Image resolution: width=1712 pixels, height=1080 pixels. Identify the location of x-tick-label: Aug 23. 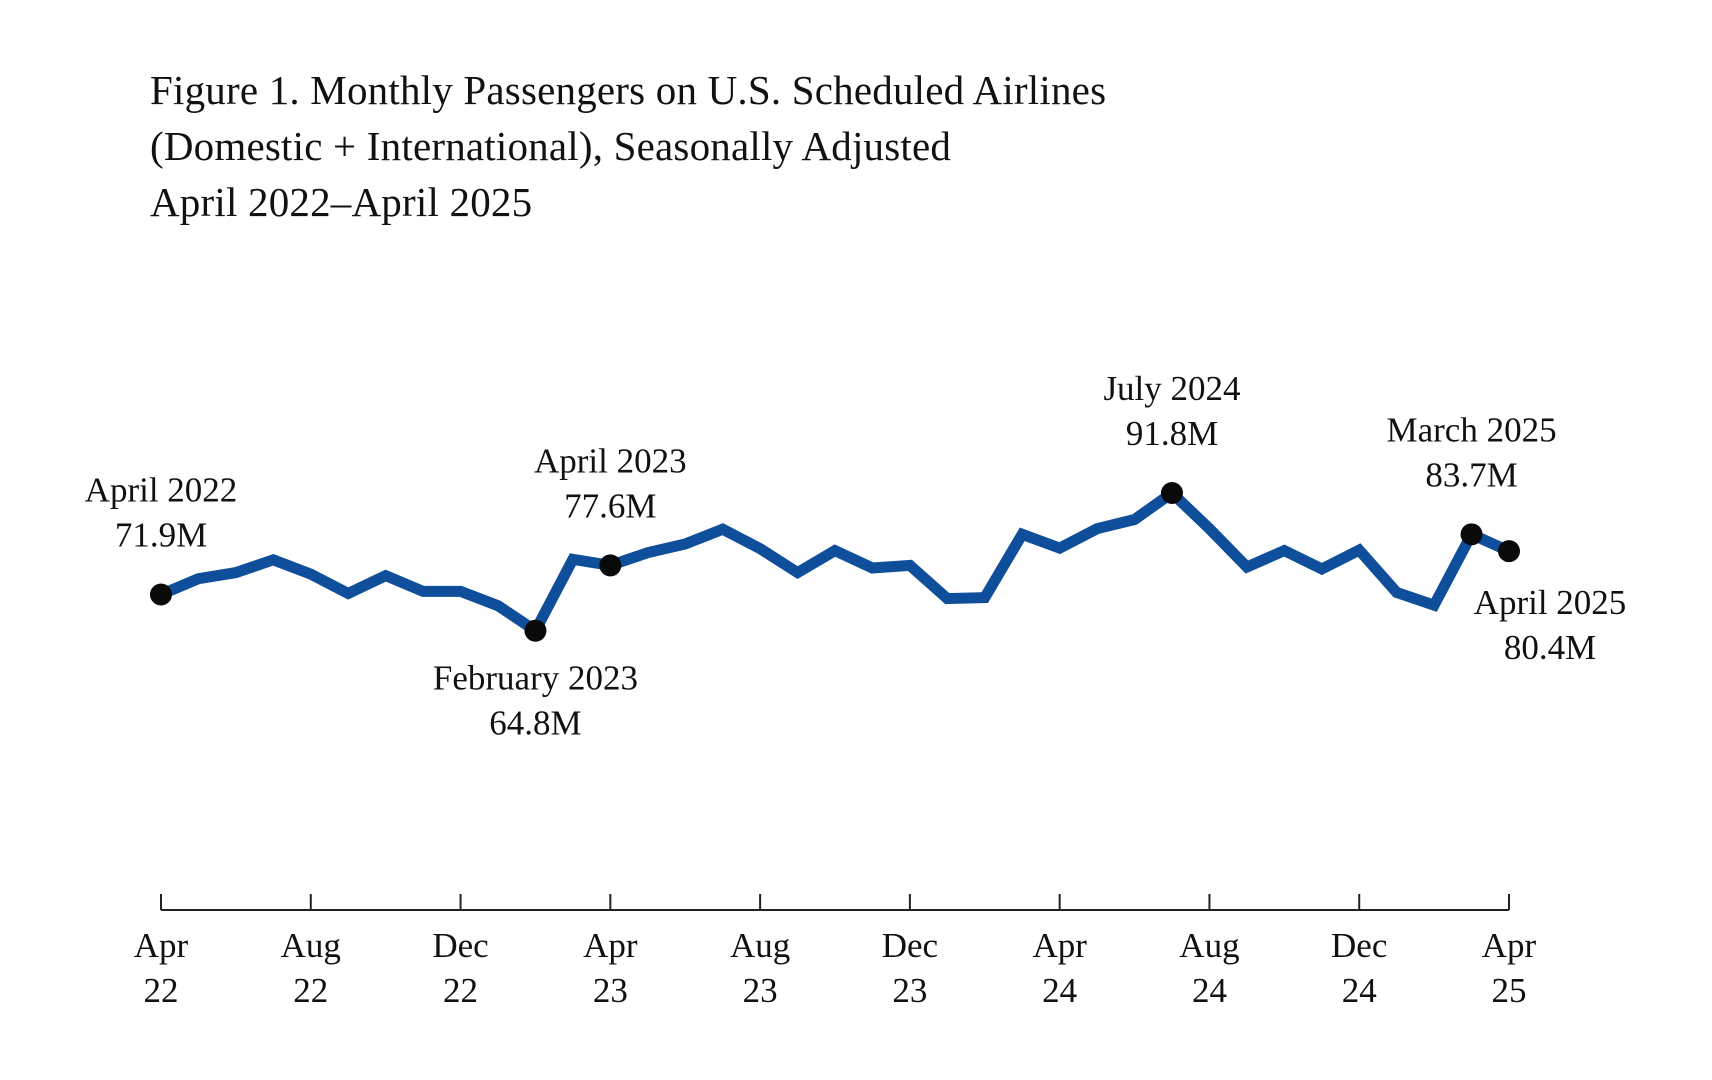
(760, 968).